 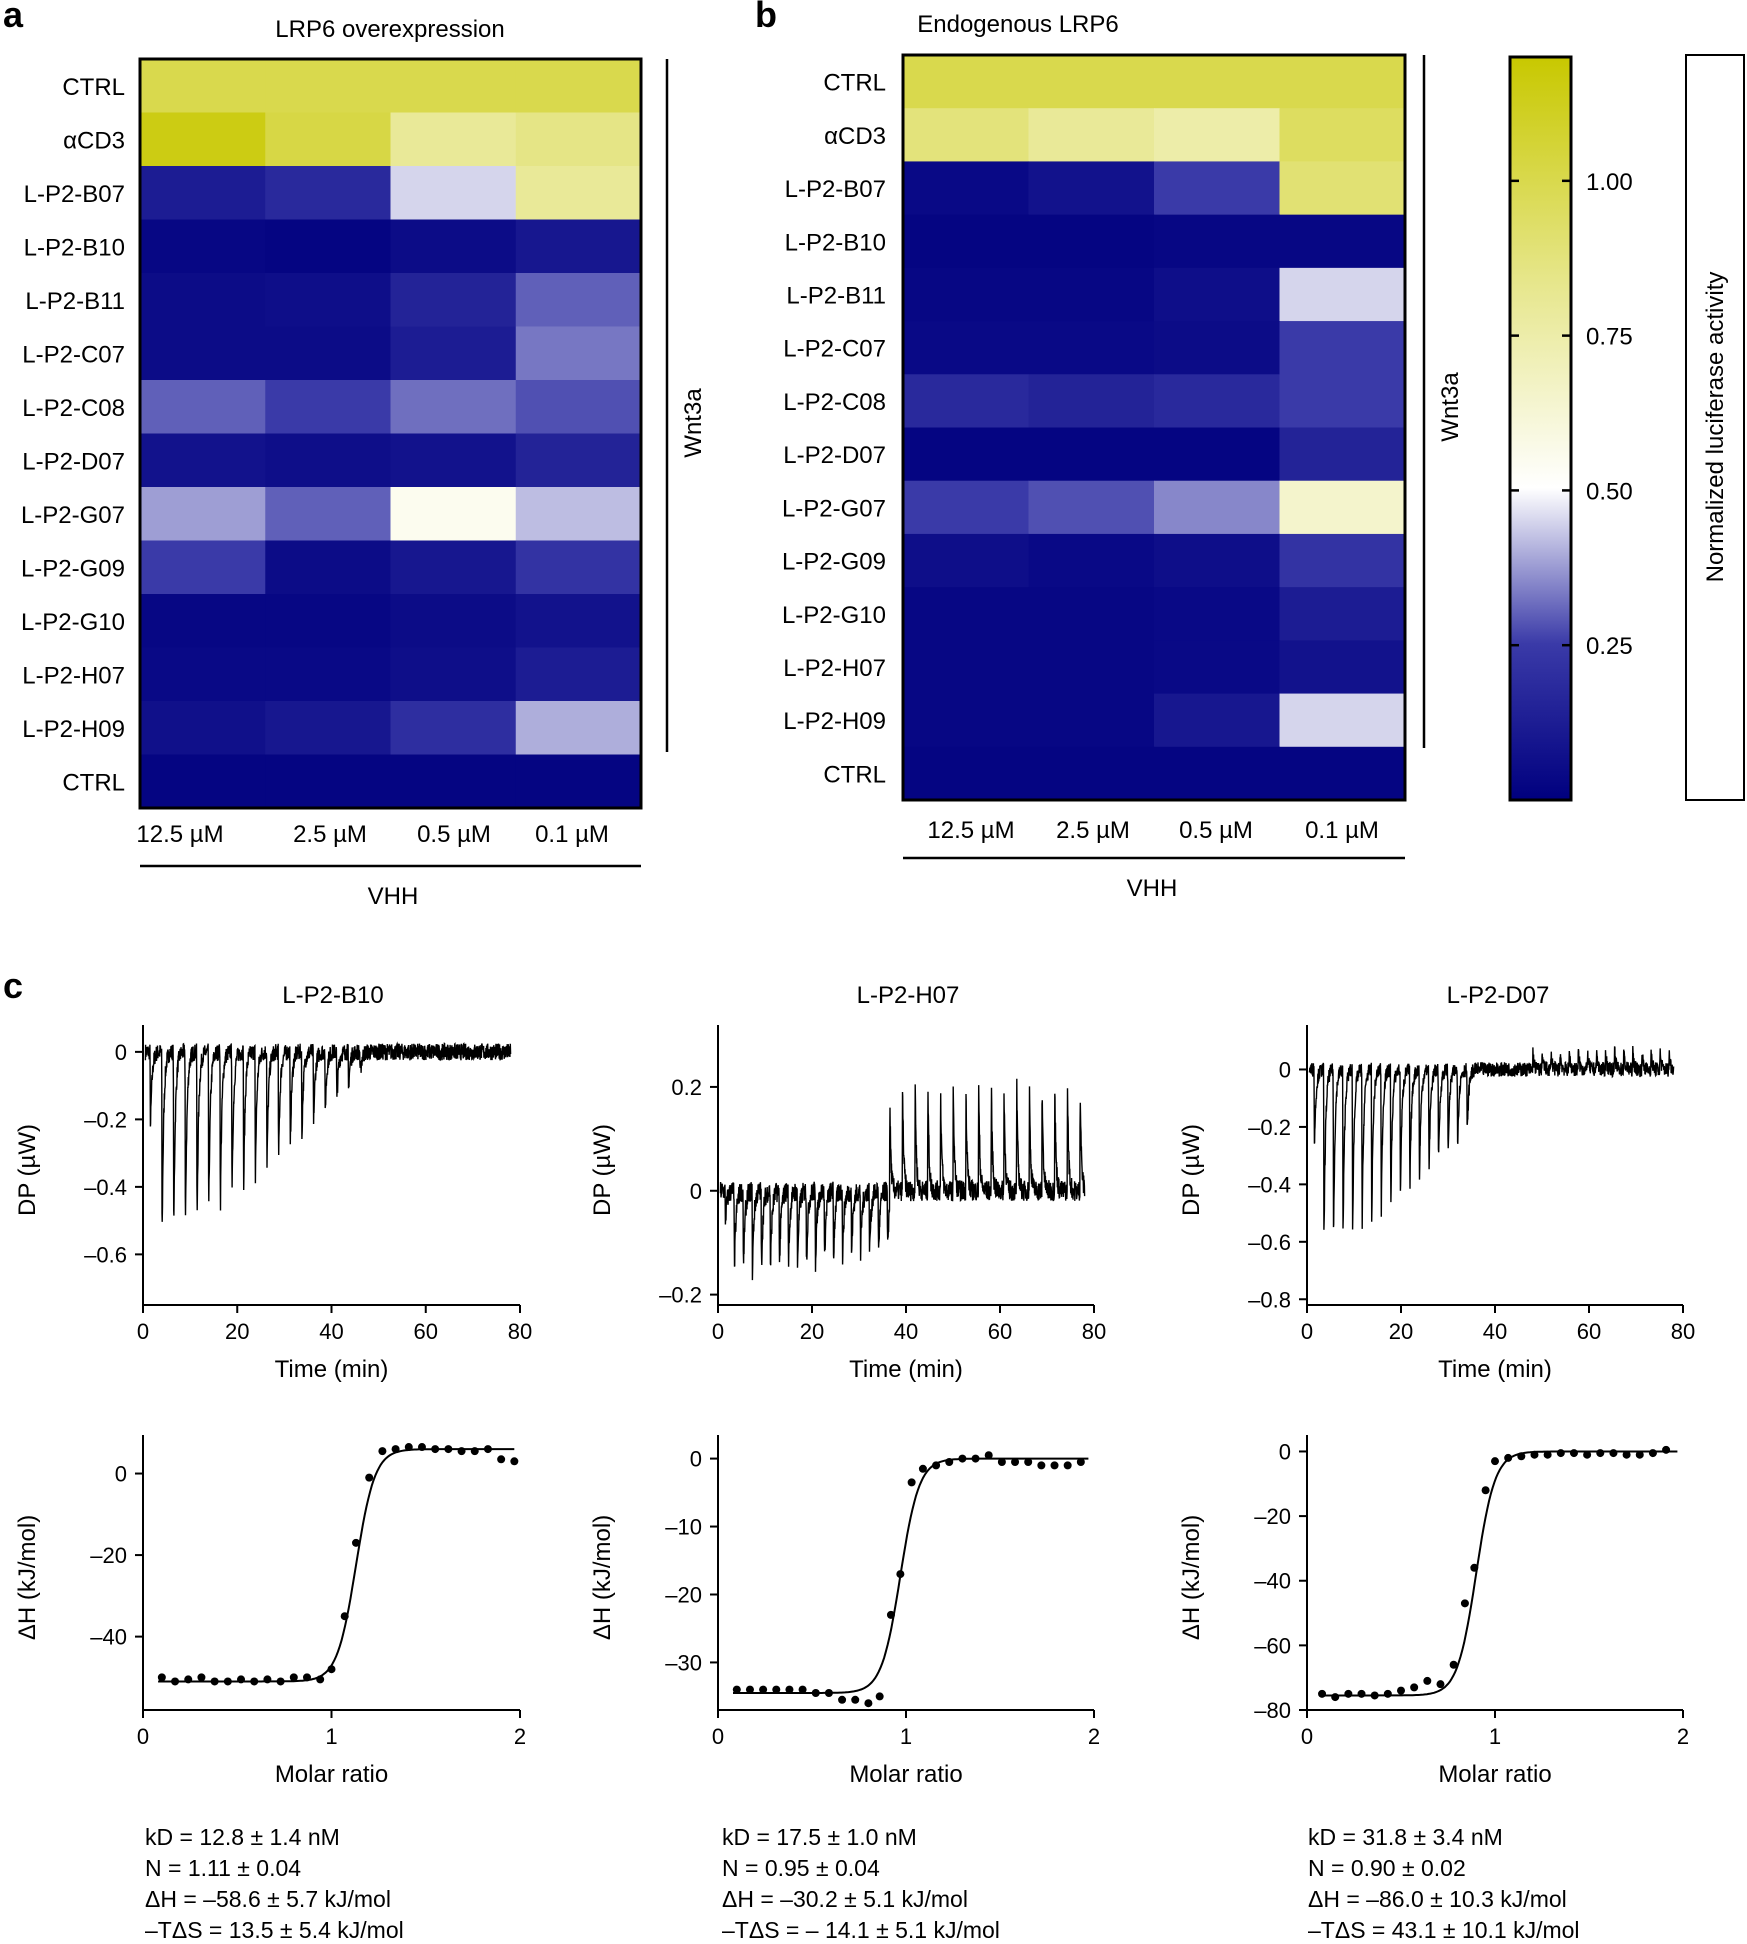 What do you see at coordinates (1437, 1899) in the screenshot?
I see `itc-stat-line: ΔH = –86.0 ± 10.3 kJ/mol` at bounding box center [1437, 1899].